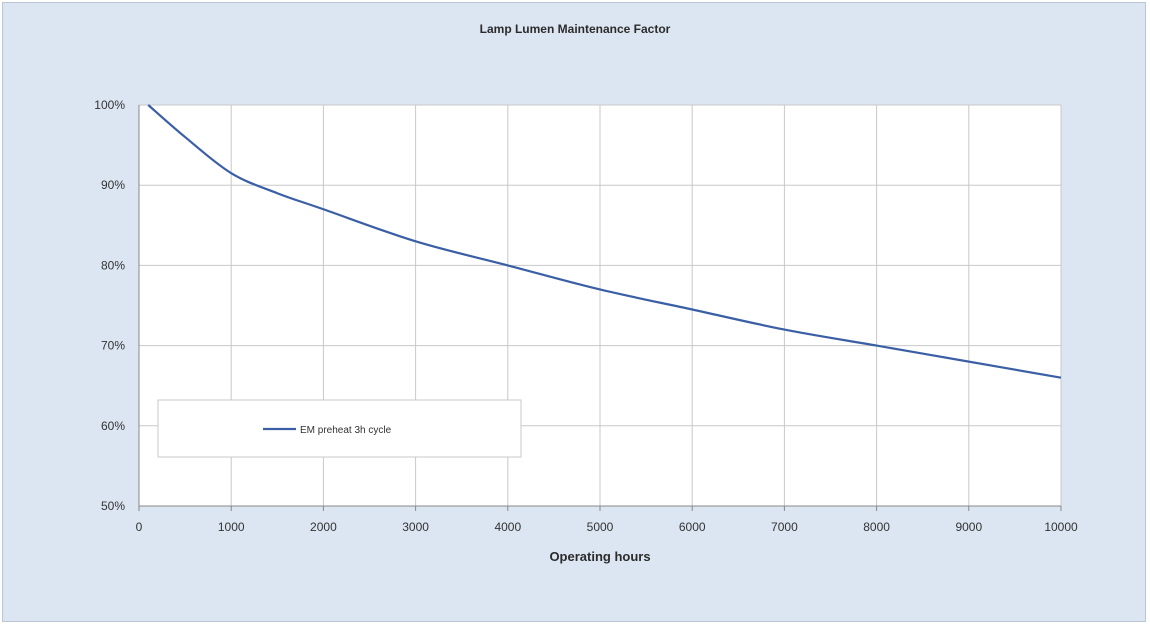 The width and height of the screenshot is (1150, 627). Describe the element at coordinates (600, 527) in the screenshot. I see `x-tick-label: 5000` at that location.